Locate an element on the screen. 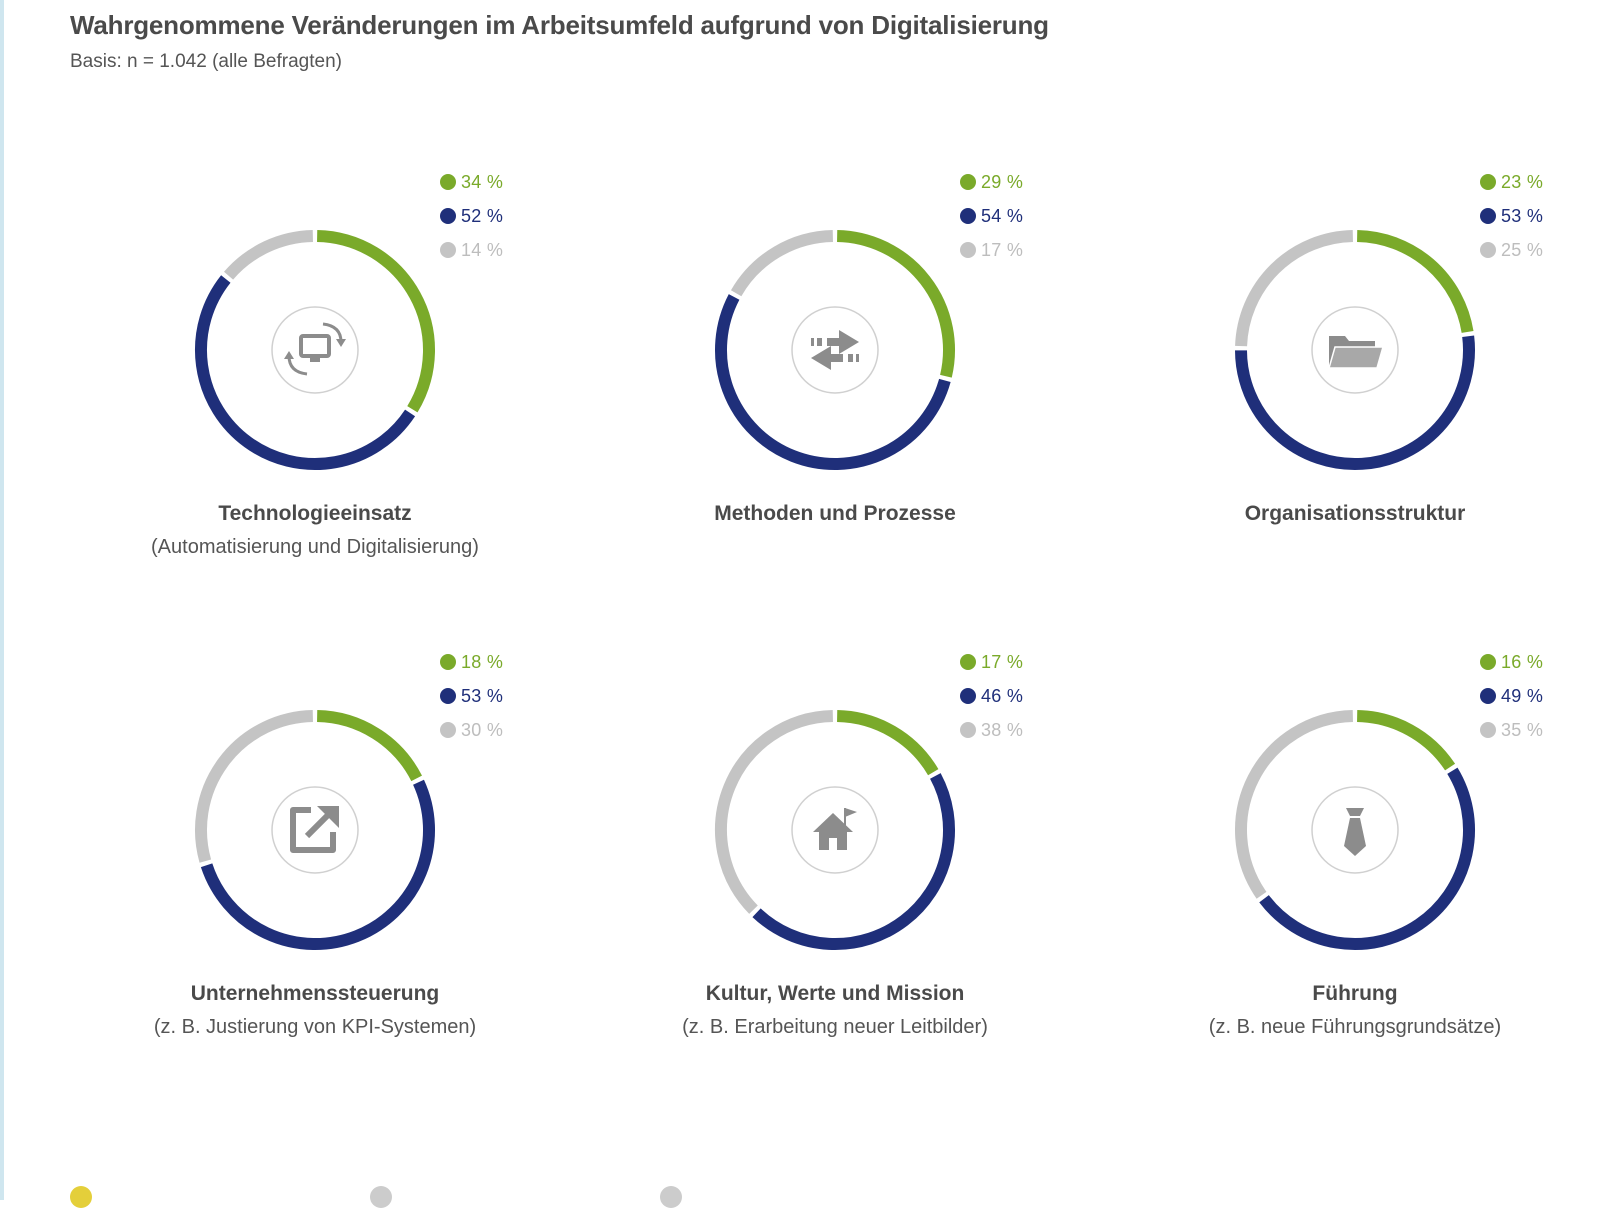  donut-panel: 23 % 53 % 25 % Organisationsstruktur is located at coordinates (1347, 390).